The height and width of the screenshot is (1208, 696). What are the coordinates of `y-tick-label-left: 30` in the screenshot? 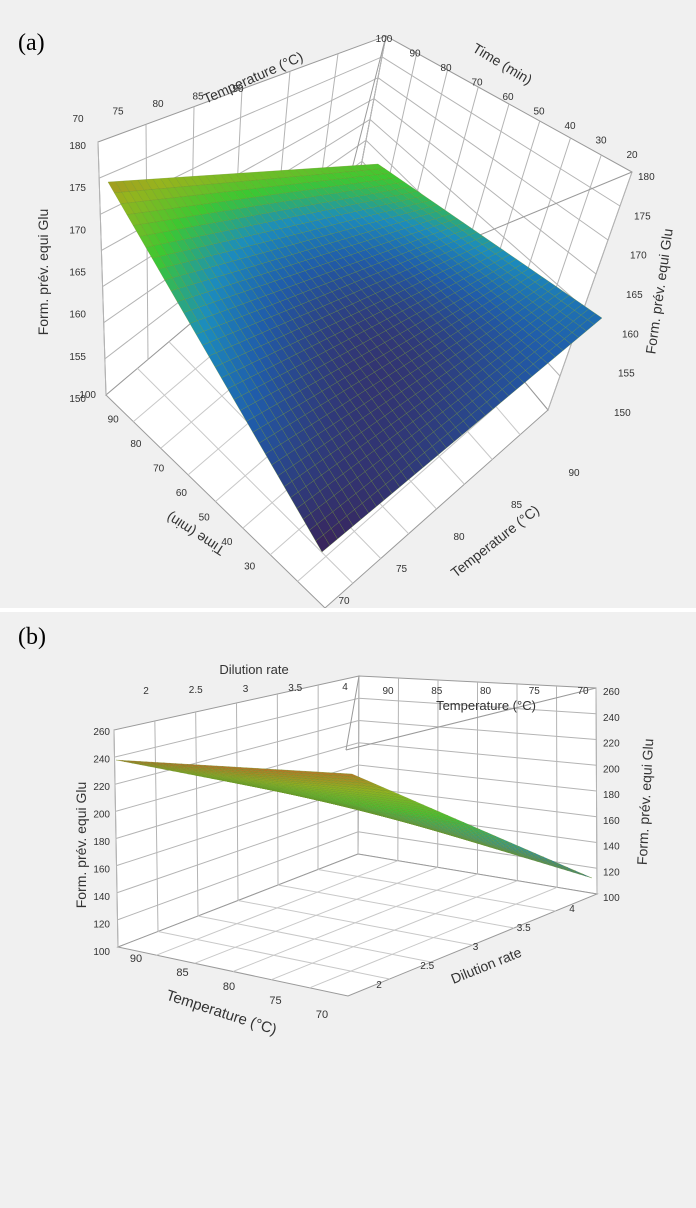 It's located at (250, 567).